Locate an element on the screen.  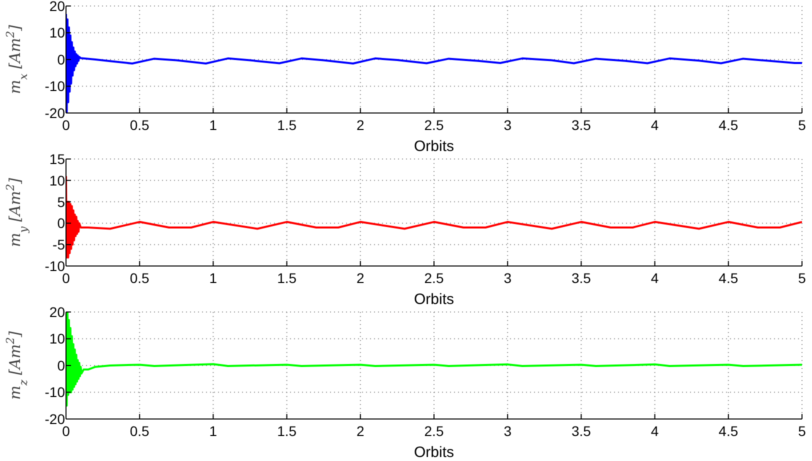
y-tick-label: -5 is located at coordinates (59, 244).